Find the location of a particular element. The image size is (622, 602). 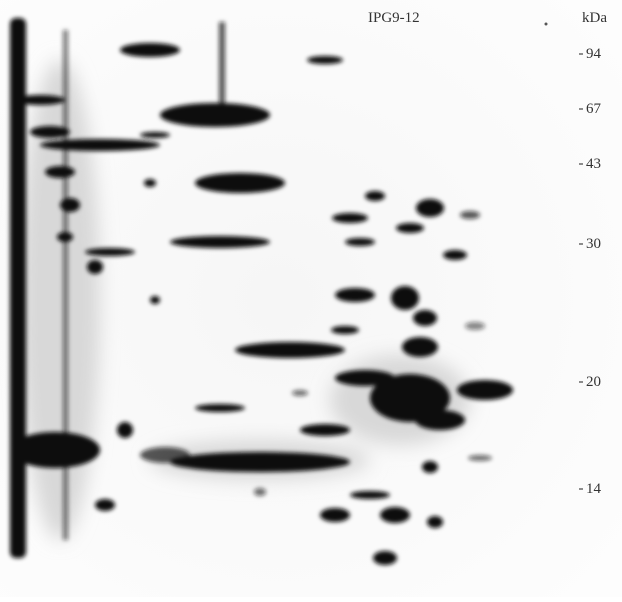

marker-label: 30 is located at coordinates (593, 244).